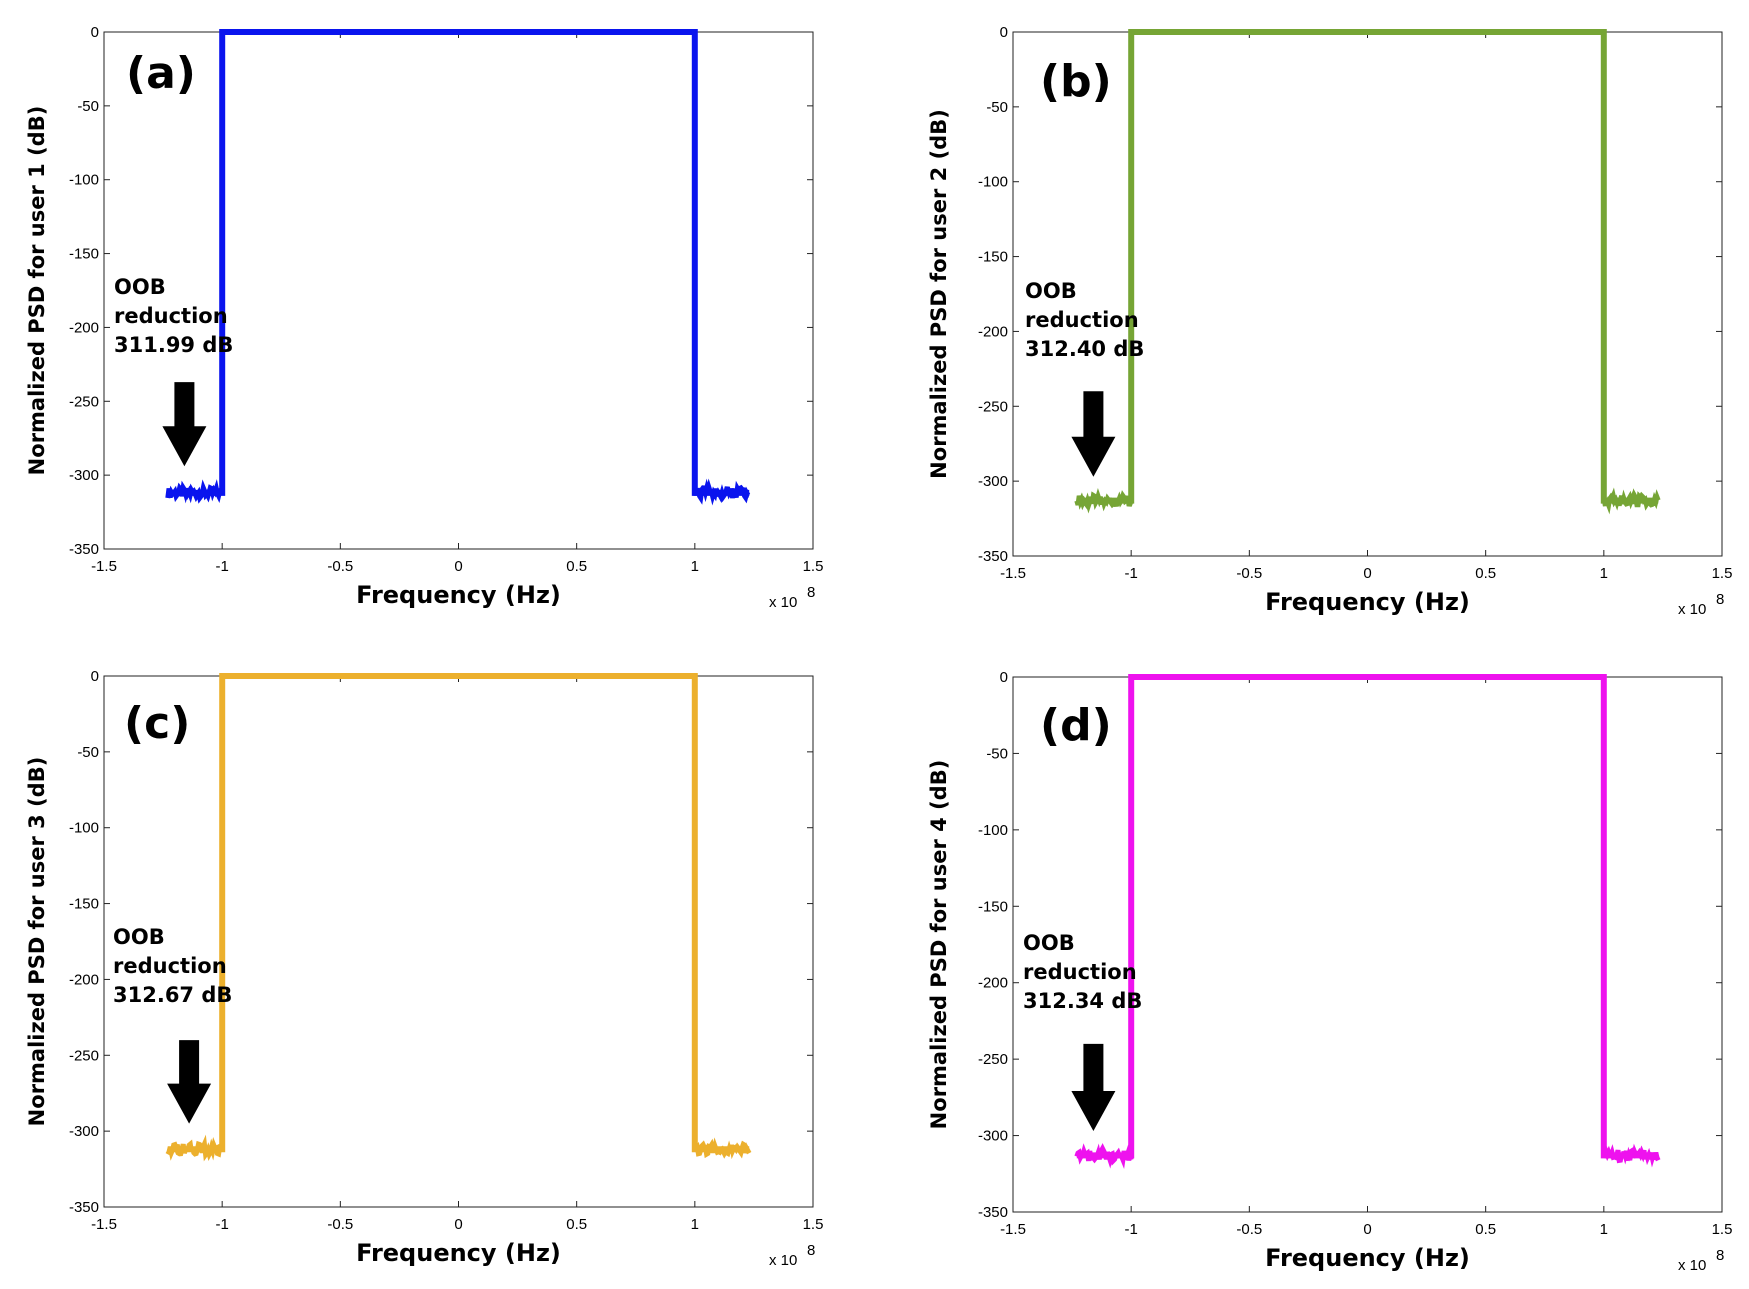 The image size is (1749, 1289). What do you see at coordinates (173, 345) in the screenshot?
I see `annotation-line-3: 311.99 dB` at bounding box center [173, 345].